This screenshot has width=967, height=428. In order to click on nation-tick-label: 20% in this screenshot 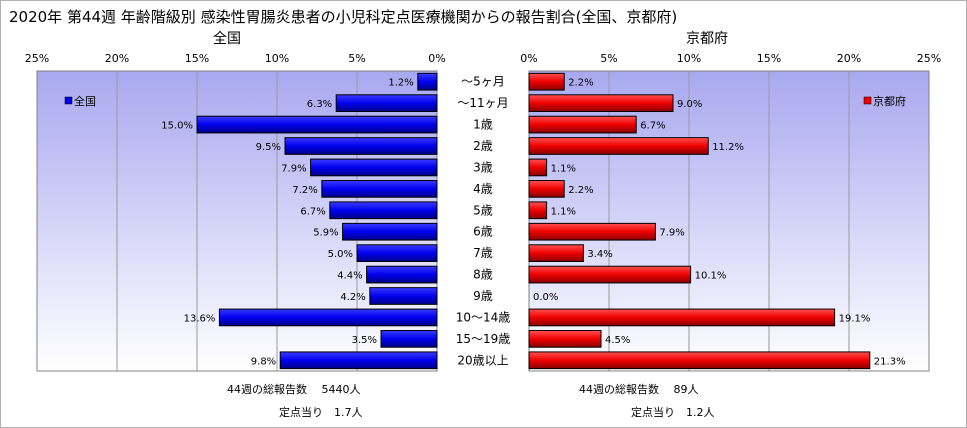, I will do `click(117, 58)`.